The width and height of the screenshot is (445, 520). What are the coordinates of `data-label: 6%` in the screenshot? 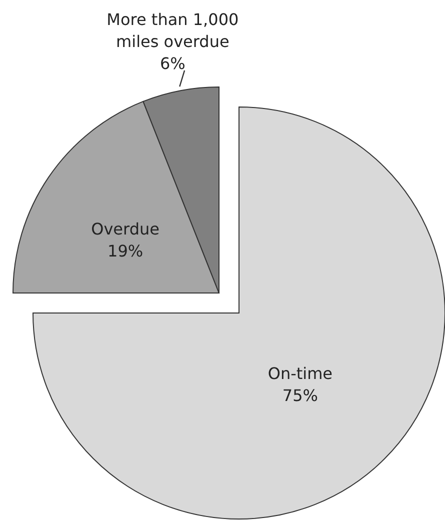 It's located at (173, 64).